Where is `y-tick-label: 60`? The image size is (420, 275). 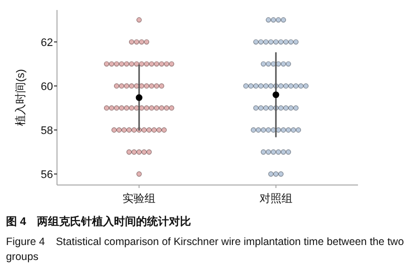 y-tick-label: 60 is located at coordinates (46, 86).